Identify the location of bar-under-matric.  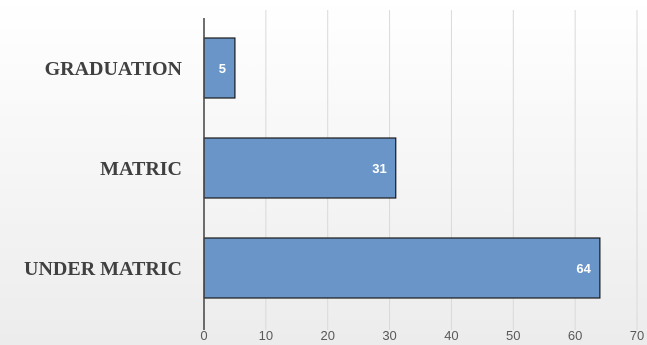
(402, 268).